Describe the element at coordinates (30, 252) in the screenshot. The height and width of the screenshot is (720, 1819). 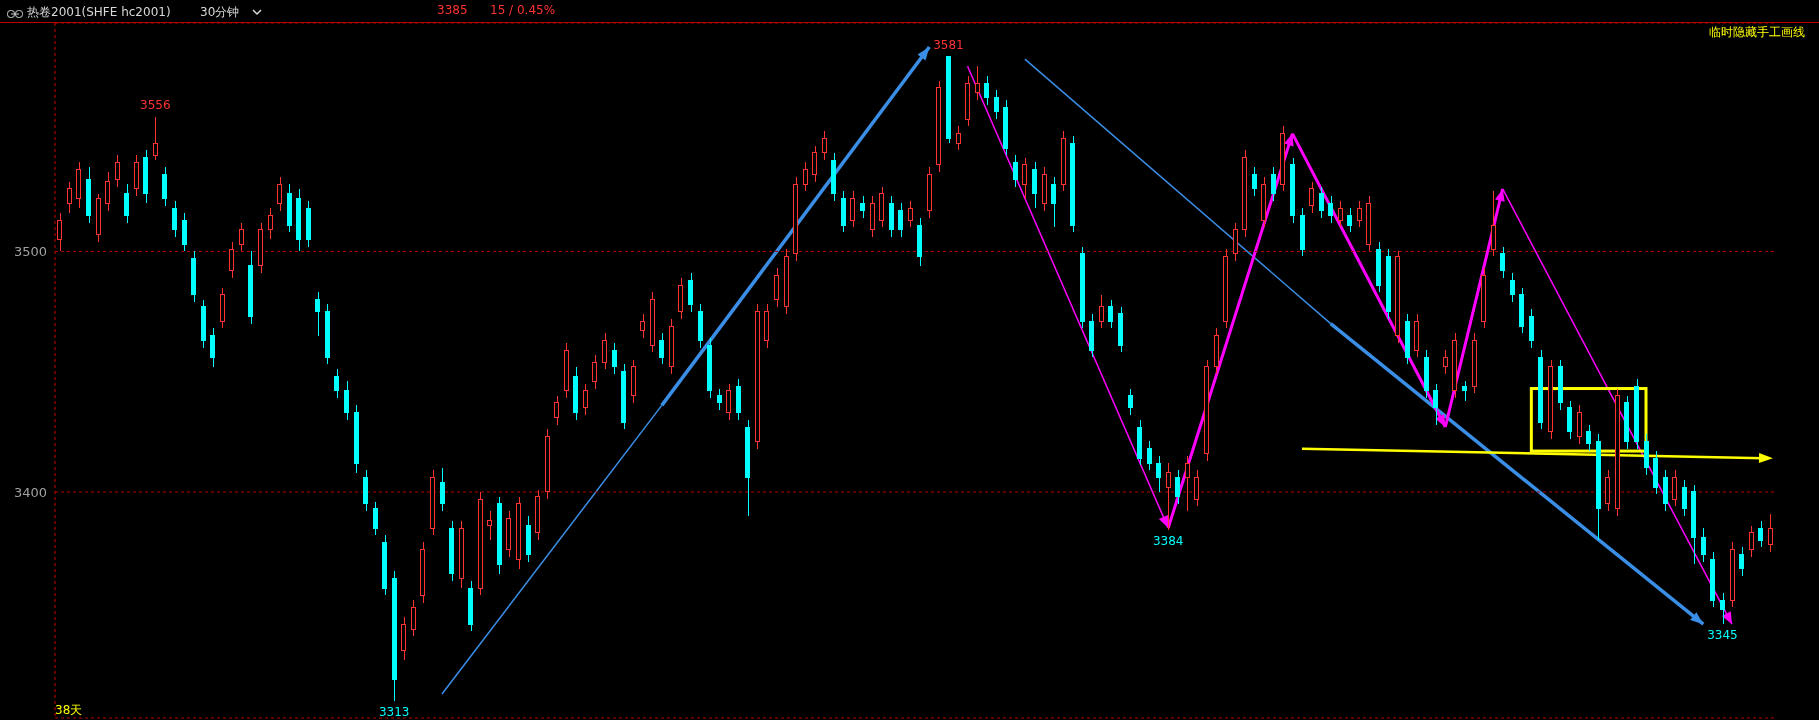
I see `y-tick-label: 3500` at that location.